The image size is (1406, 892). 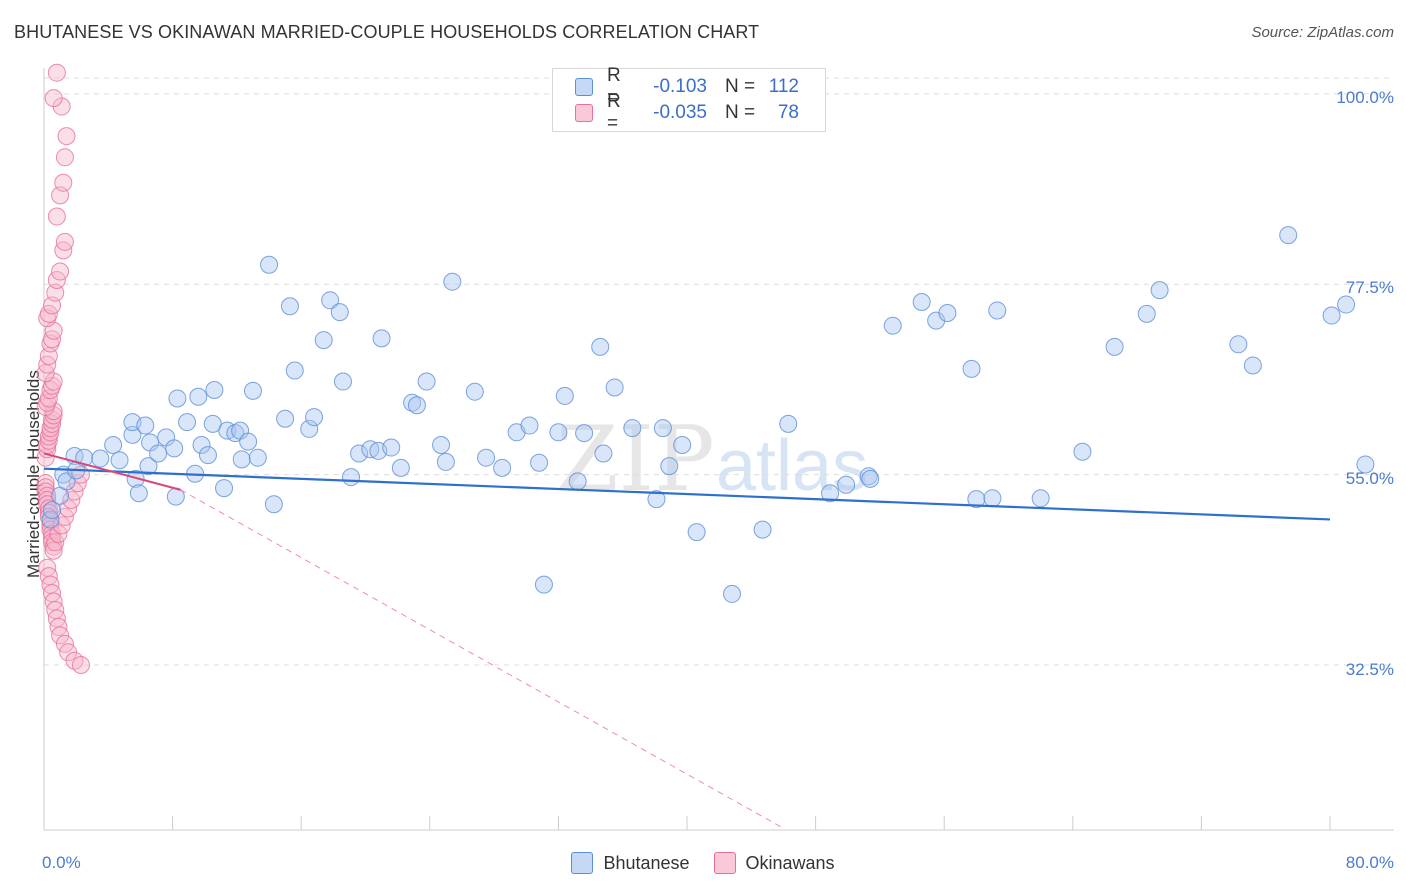 I want to click on legend-row-okinawans: R = -0.035 N = 78, so click(x=687, y=112).